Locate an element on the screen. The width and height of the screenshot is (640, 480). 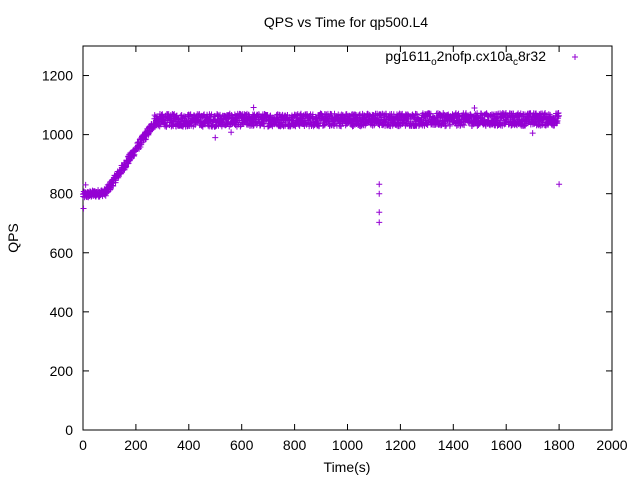
y-tick-label: 600 is located at coordinates (62, 253).